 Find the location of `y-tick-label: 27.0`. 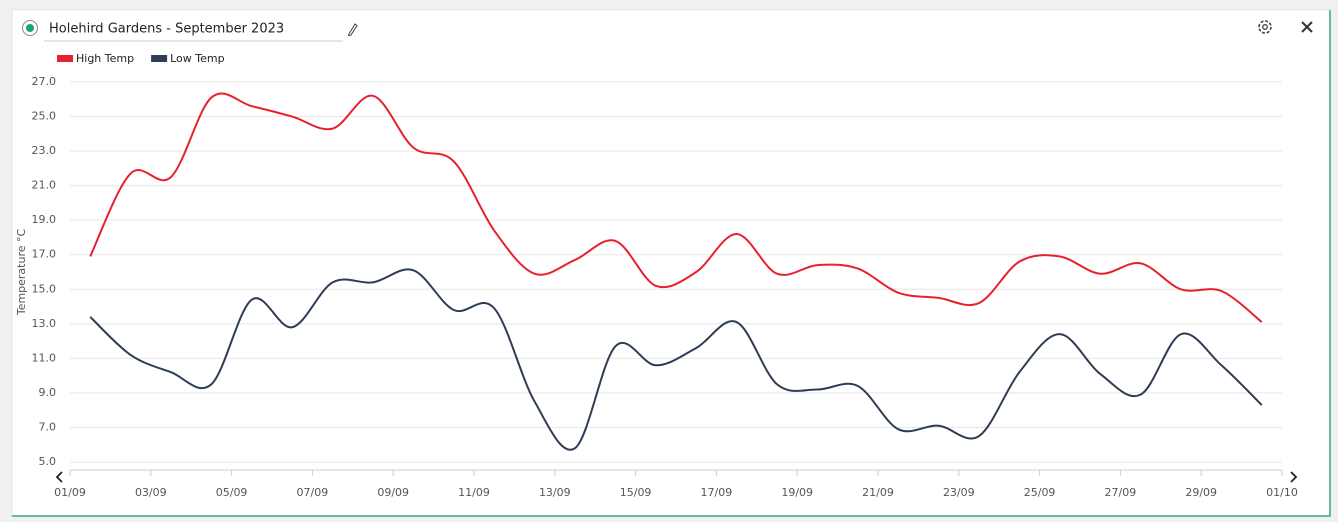

y-tick-label: 27.0 is located at coordinates (44, 81).